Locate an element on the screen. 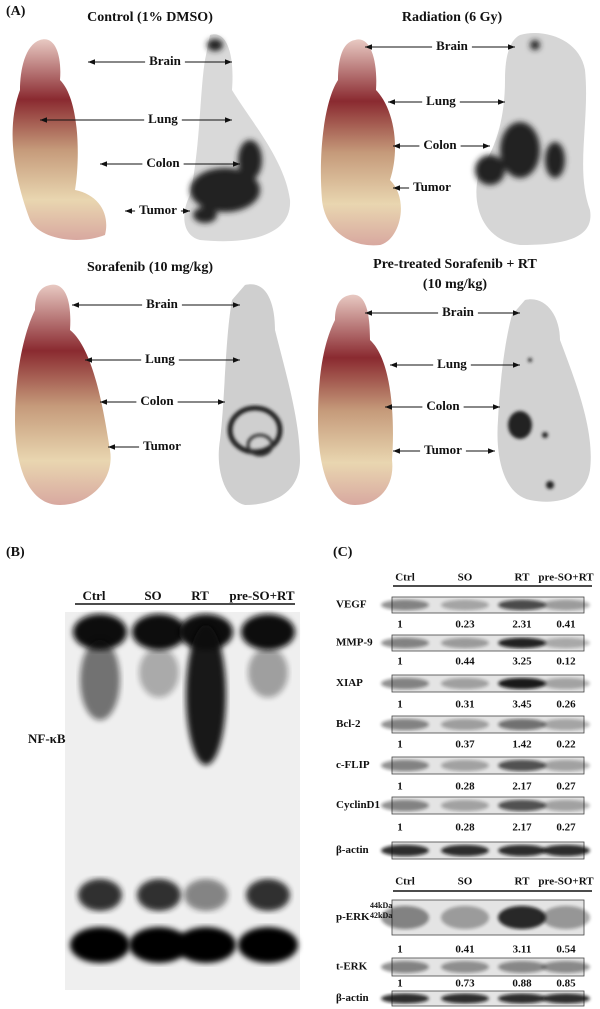 The height and width of the screenshot is (1009, 600). lane-label: SO is located at coordinates (465, 882).